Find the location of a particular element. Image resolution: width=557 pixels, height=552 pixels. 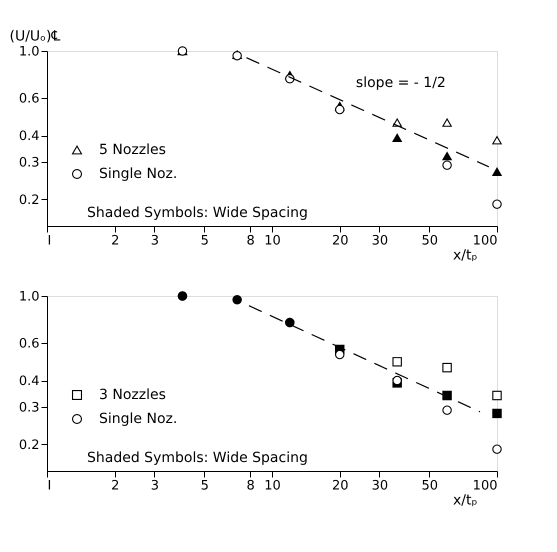

y-axis-title: (U/Uₒ)℄ is located at coordinates (35, 36).